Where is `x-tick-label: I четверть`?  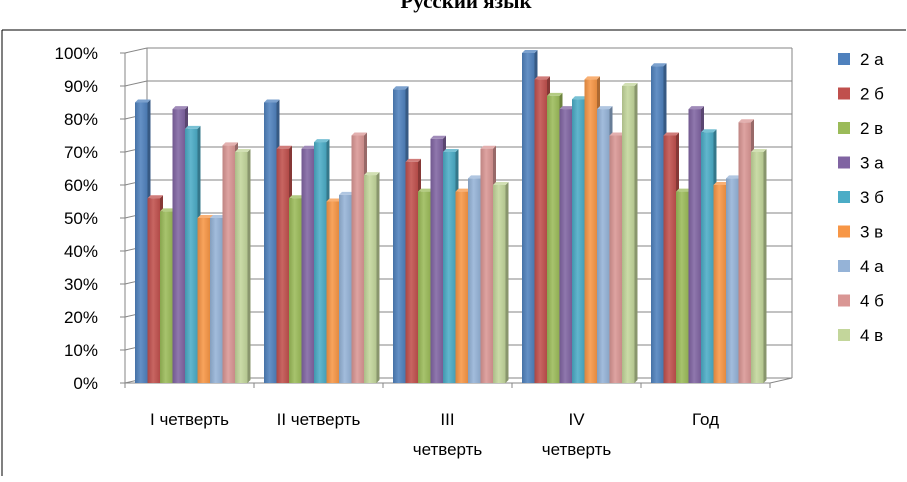
x-tick-label: I четверть is located at coordinates (189, 419).